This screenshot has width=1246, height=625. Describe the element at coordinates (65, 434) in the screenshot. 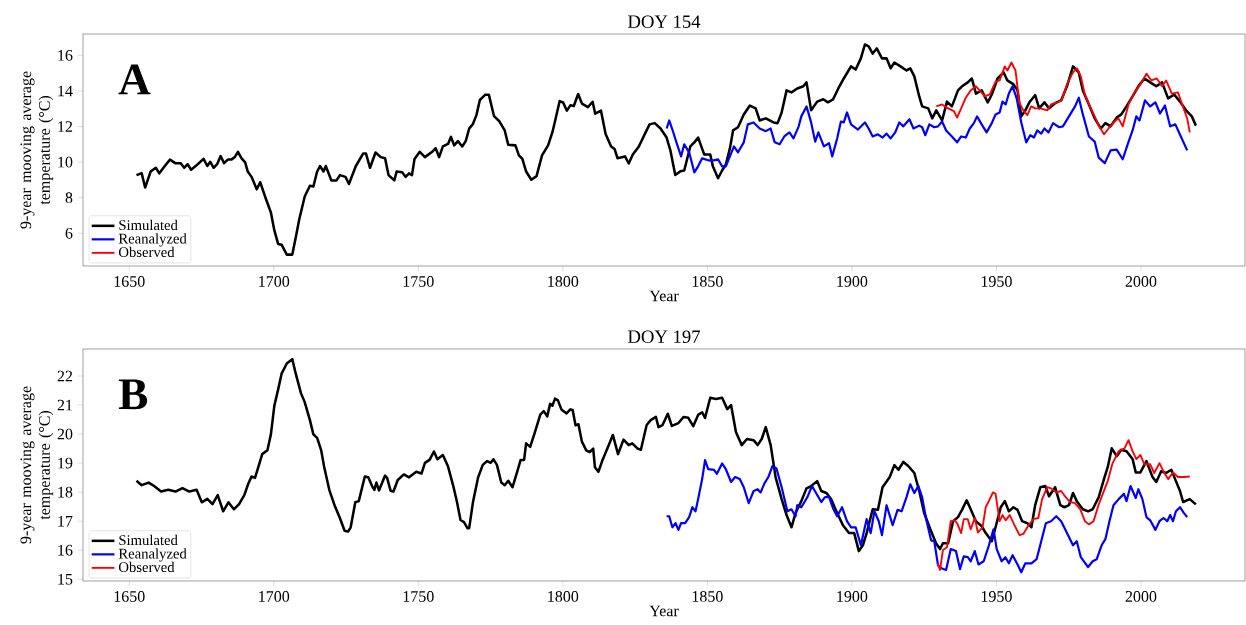

I see `y-tick-label: 20` at that location.